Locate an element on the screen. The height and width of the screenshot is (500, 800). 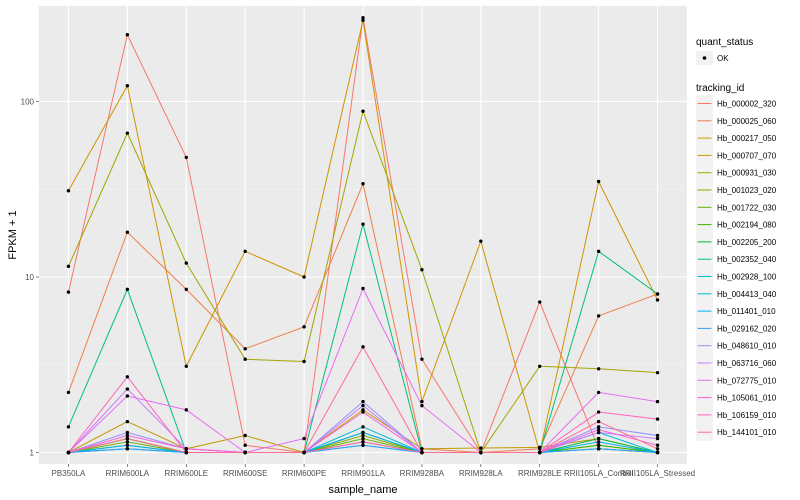
legend-label: Hb_000931_030 is located at coordinates (747, 173).